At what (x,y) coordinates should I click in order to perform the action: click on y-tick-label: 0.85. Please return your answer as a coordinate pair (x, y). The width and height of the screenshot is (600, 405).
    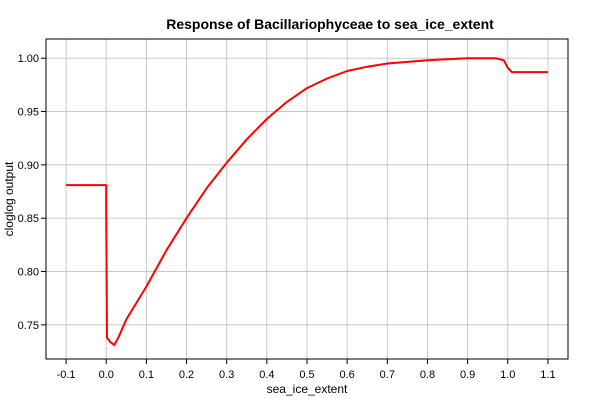
    Looking at the image, I should click on (28, 219).